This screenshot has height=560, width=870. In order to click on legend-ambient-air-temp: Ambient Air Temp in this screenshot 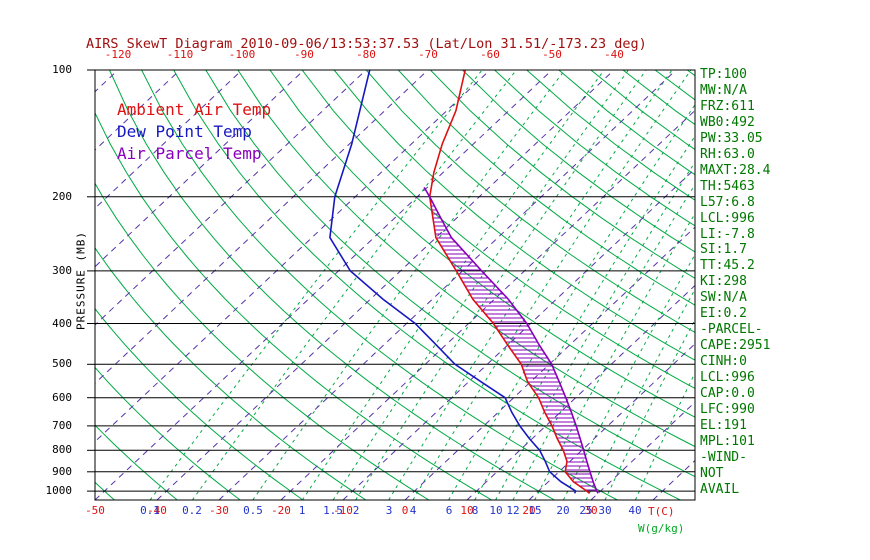, I will do `click(194, 109)`.